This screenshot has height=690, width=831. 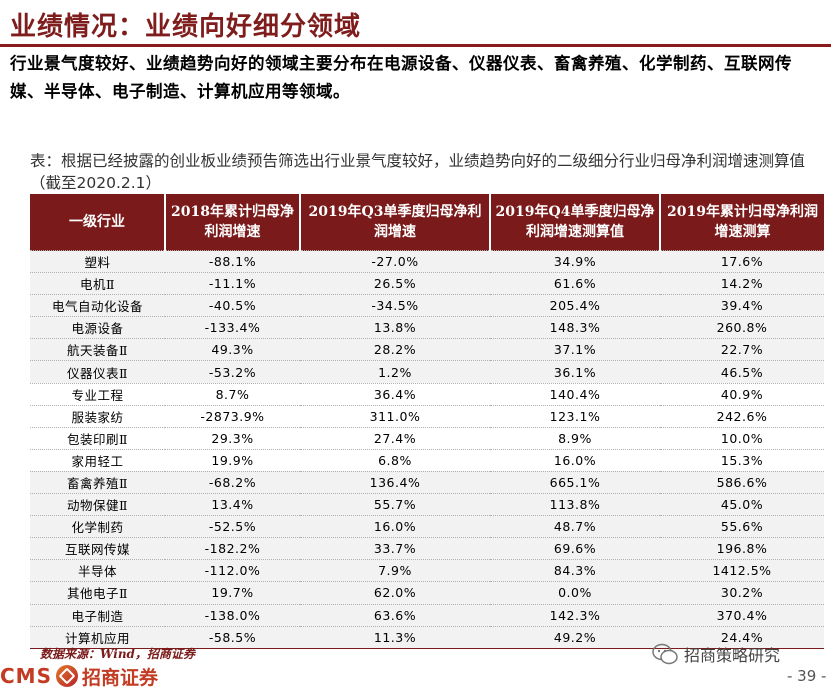 What do you see at coordinates (575, 261) in the screenshot?
I see `growth-value-cell: 34.9%` at bounding box center [575, 261].